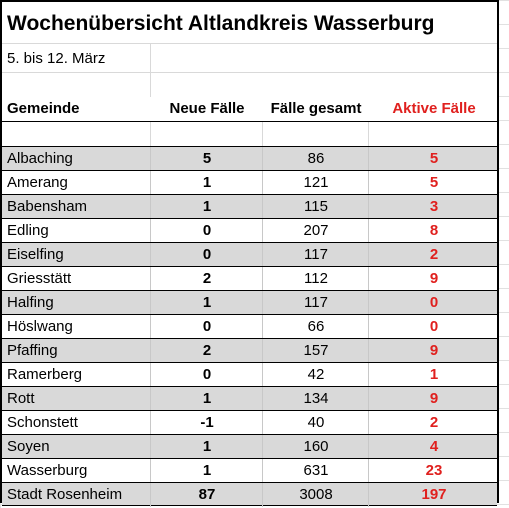 The height and width of the screenshot is (508, 509). I want to click on cell-gemeinde: Ramerberg, so click(45, 374).